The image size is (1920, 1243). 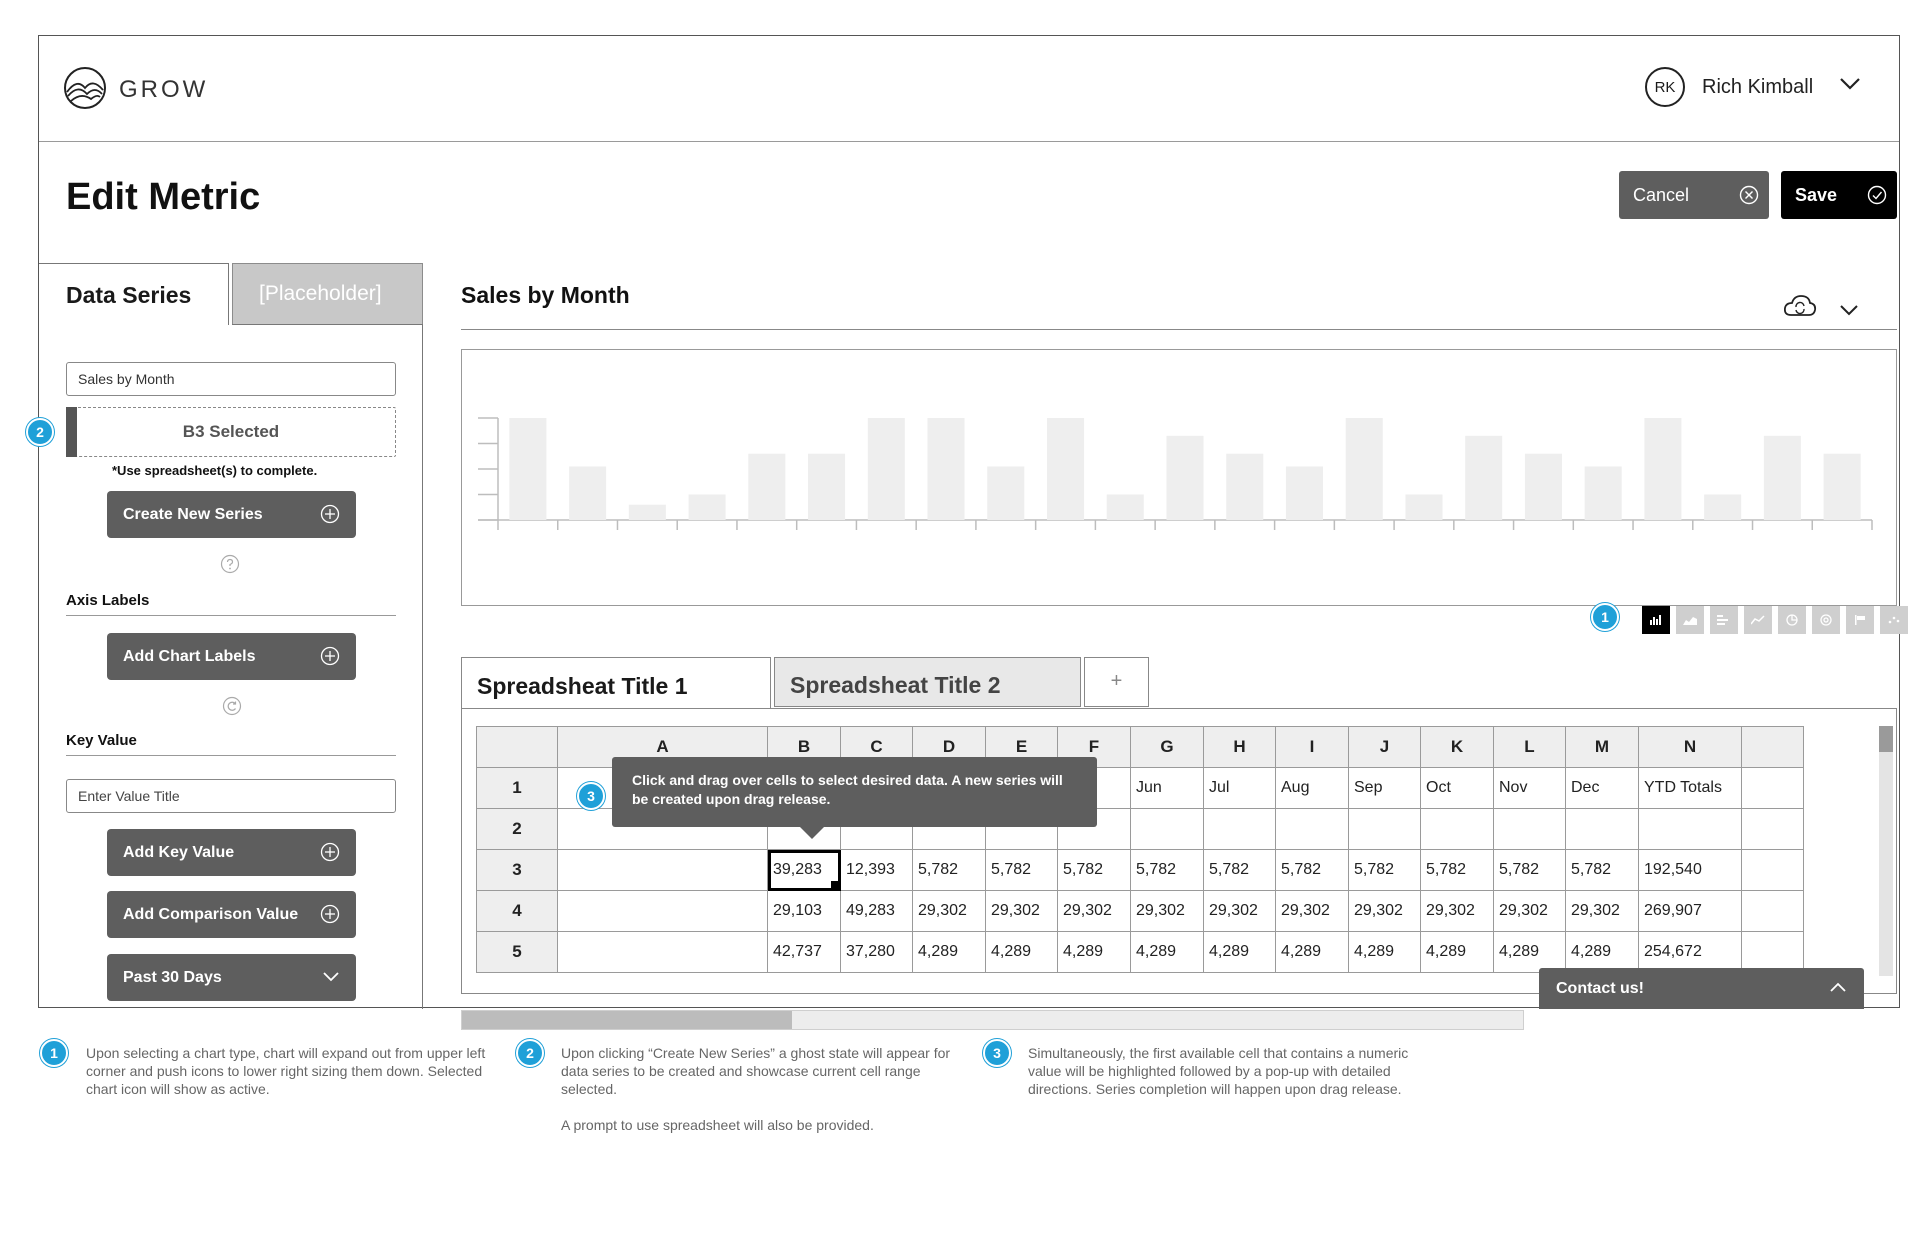 What do you see at coordinates (1694, 195) in the screenshot?
I see `cancel-button: Cancel` at bounding box center [1694, 195].